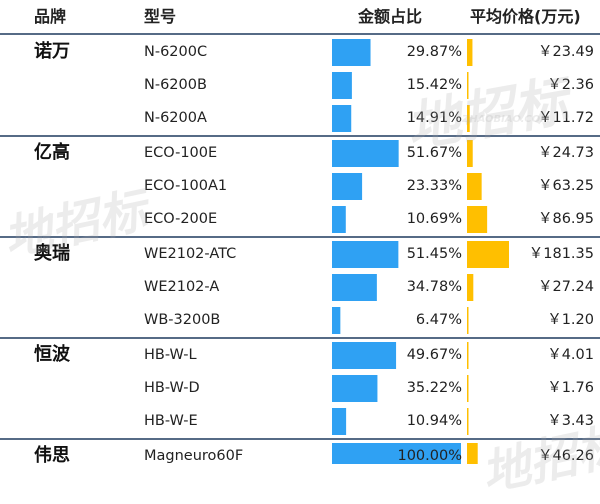 This screenshot has width=600, height=504. I want to click on model-label: WB-3200B, so click(182, 320).